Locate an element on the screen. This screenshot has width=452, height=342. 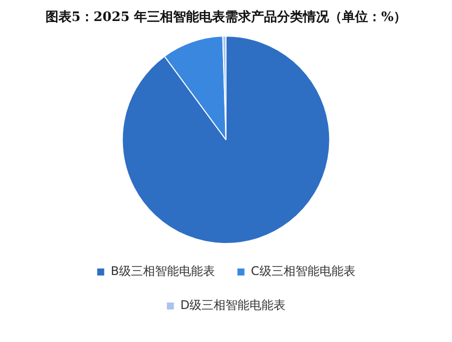
legend-label: C级三相智能电能表 is located at coordinates (303, 271).